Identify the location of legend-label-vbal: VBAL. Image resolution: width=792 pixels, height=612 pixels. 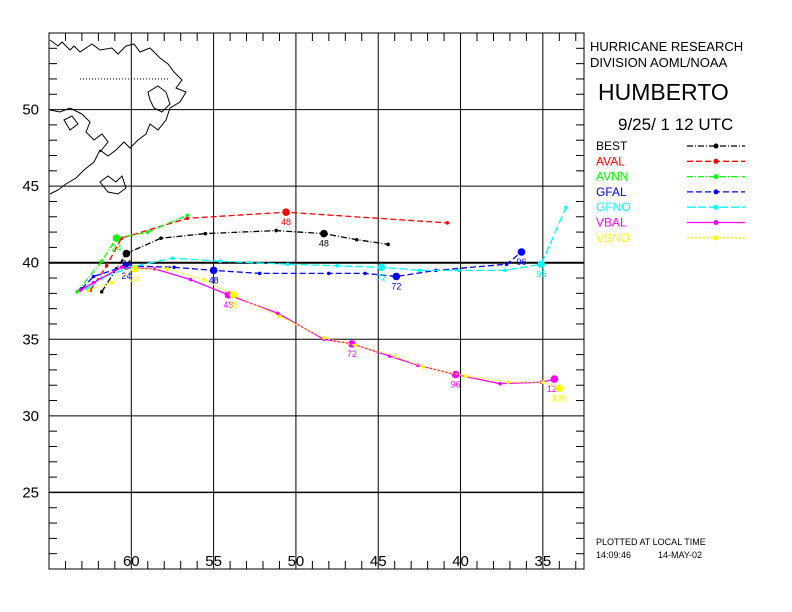
(611, 223).